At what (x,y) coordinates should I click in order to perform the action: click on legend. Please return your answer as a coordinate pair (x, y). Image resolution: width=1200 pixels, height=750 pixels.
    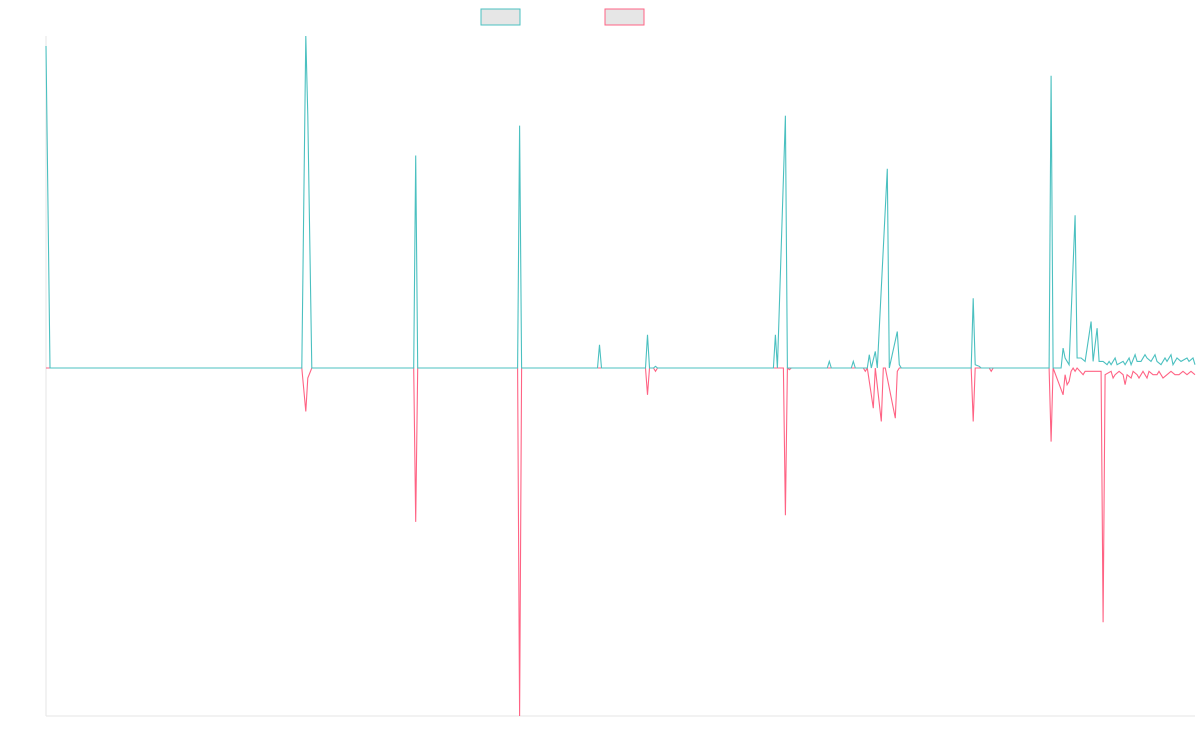
    Looking at the image, I should click on (562, 17).